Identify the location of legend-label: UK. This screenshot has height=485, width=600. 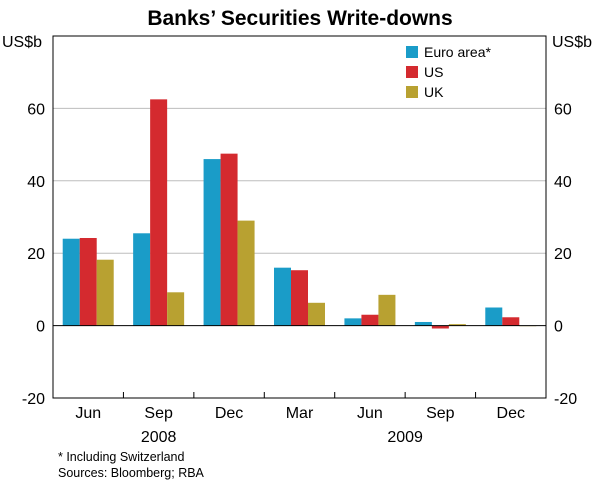
(434, 92).